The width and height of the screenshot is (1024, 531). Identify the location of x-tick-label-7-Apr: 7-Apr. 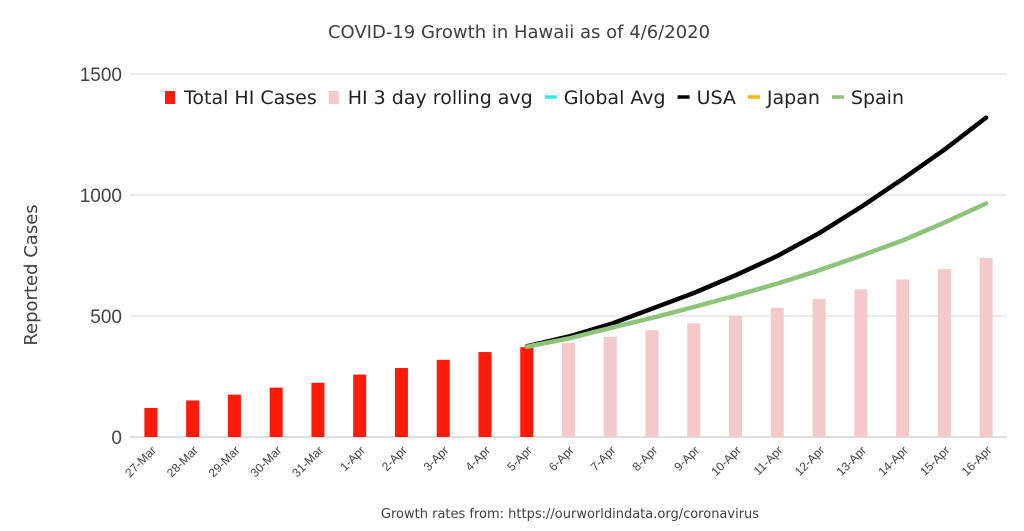
(603, 458).